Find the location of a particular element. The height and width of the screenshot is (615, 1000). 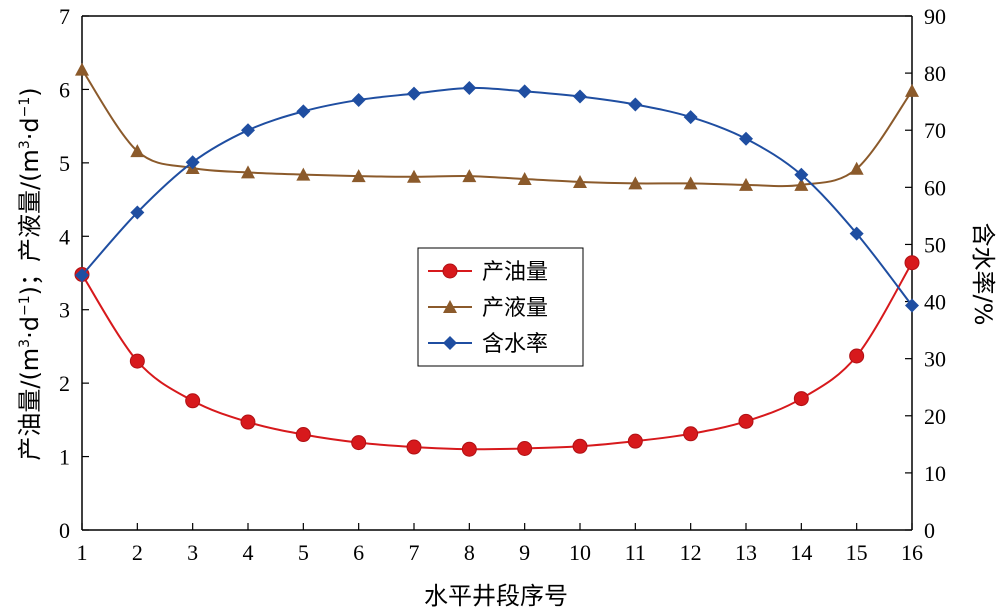

y-right-tick-label: 50 is located at coordinates (935, 244).